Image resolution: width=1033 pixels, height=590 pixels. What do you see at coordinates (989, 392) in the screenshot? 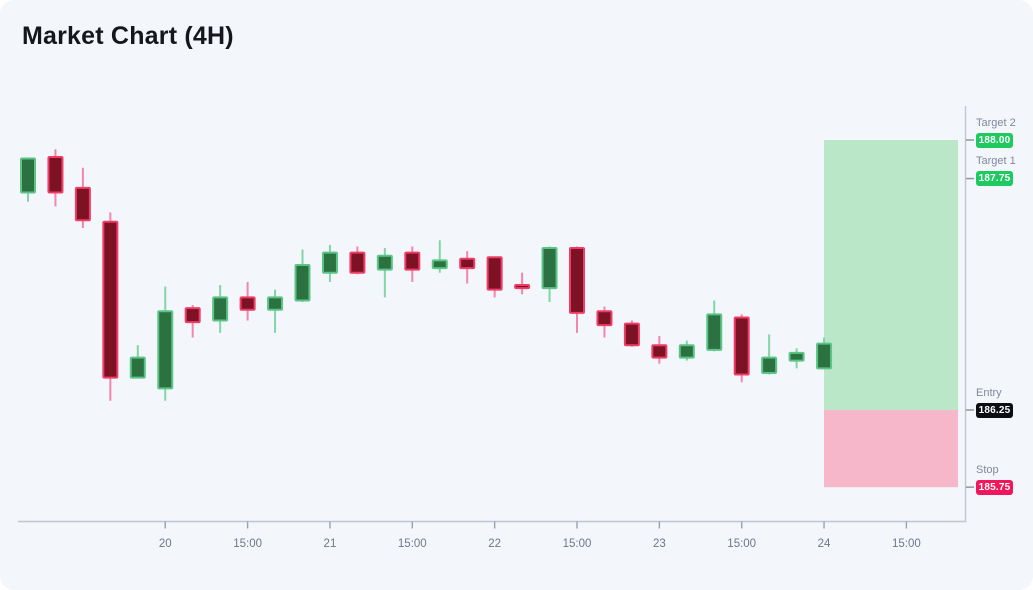
I see `price-line-label: Entry` at bounding box center [989, 392].